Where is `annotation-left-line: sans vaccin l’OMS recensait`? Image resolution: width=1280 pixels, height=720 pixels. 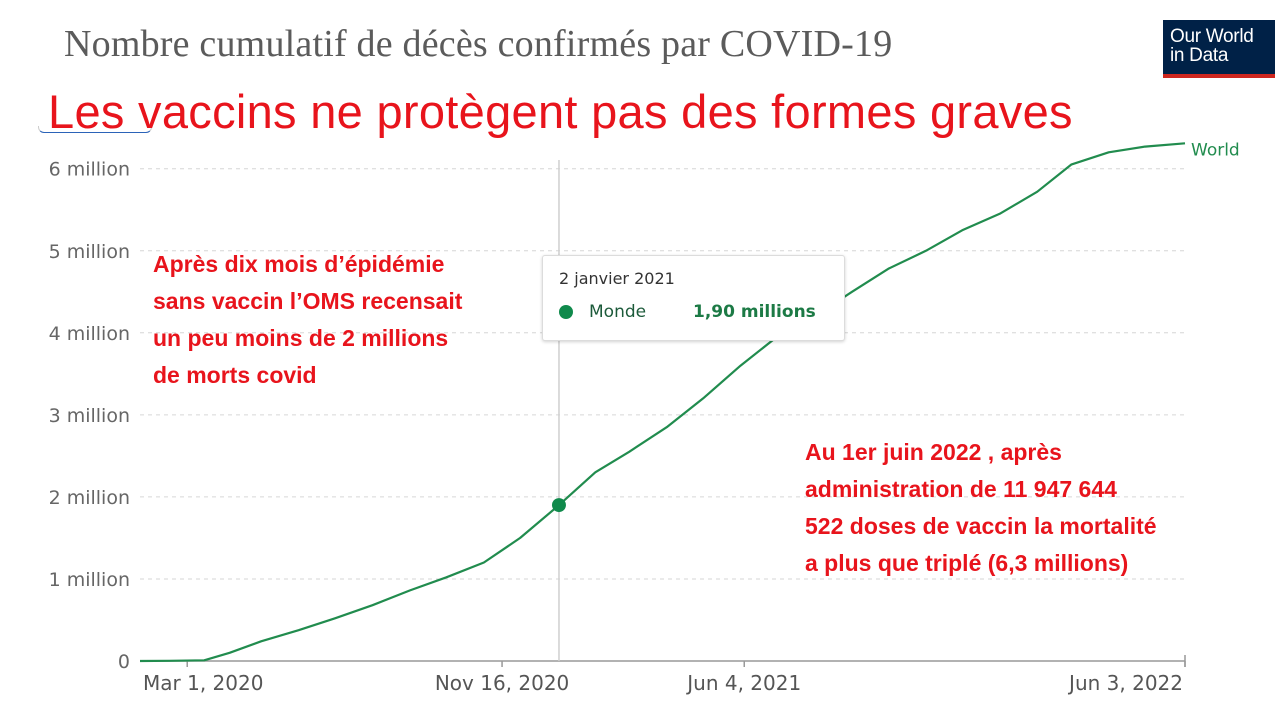
annotation-left-line: sans vaccin l’OMS recensait is located at coordinates (308, 301).